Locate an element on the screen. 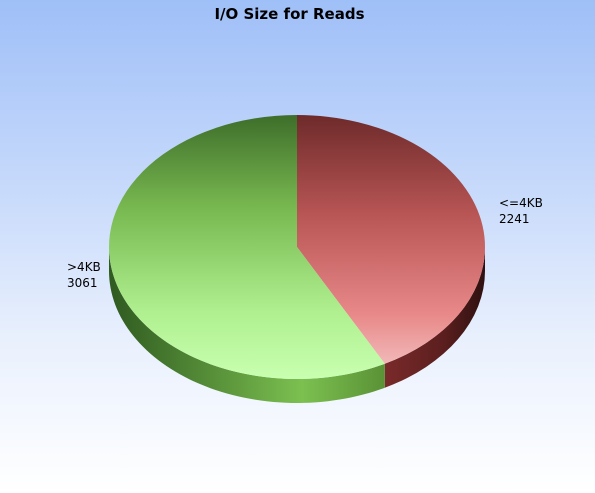  slice-label-1: <=4KB 2241 is located at coordinates (521, 211).